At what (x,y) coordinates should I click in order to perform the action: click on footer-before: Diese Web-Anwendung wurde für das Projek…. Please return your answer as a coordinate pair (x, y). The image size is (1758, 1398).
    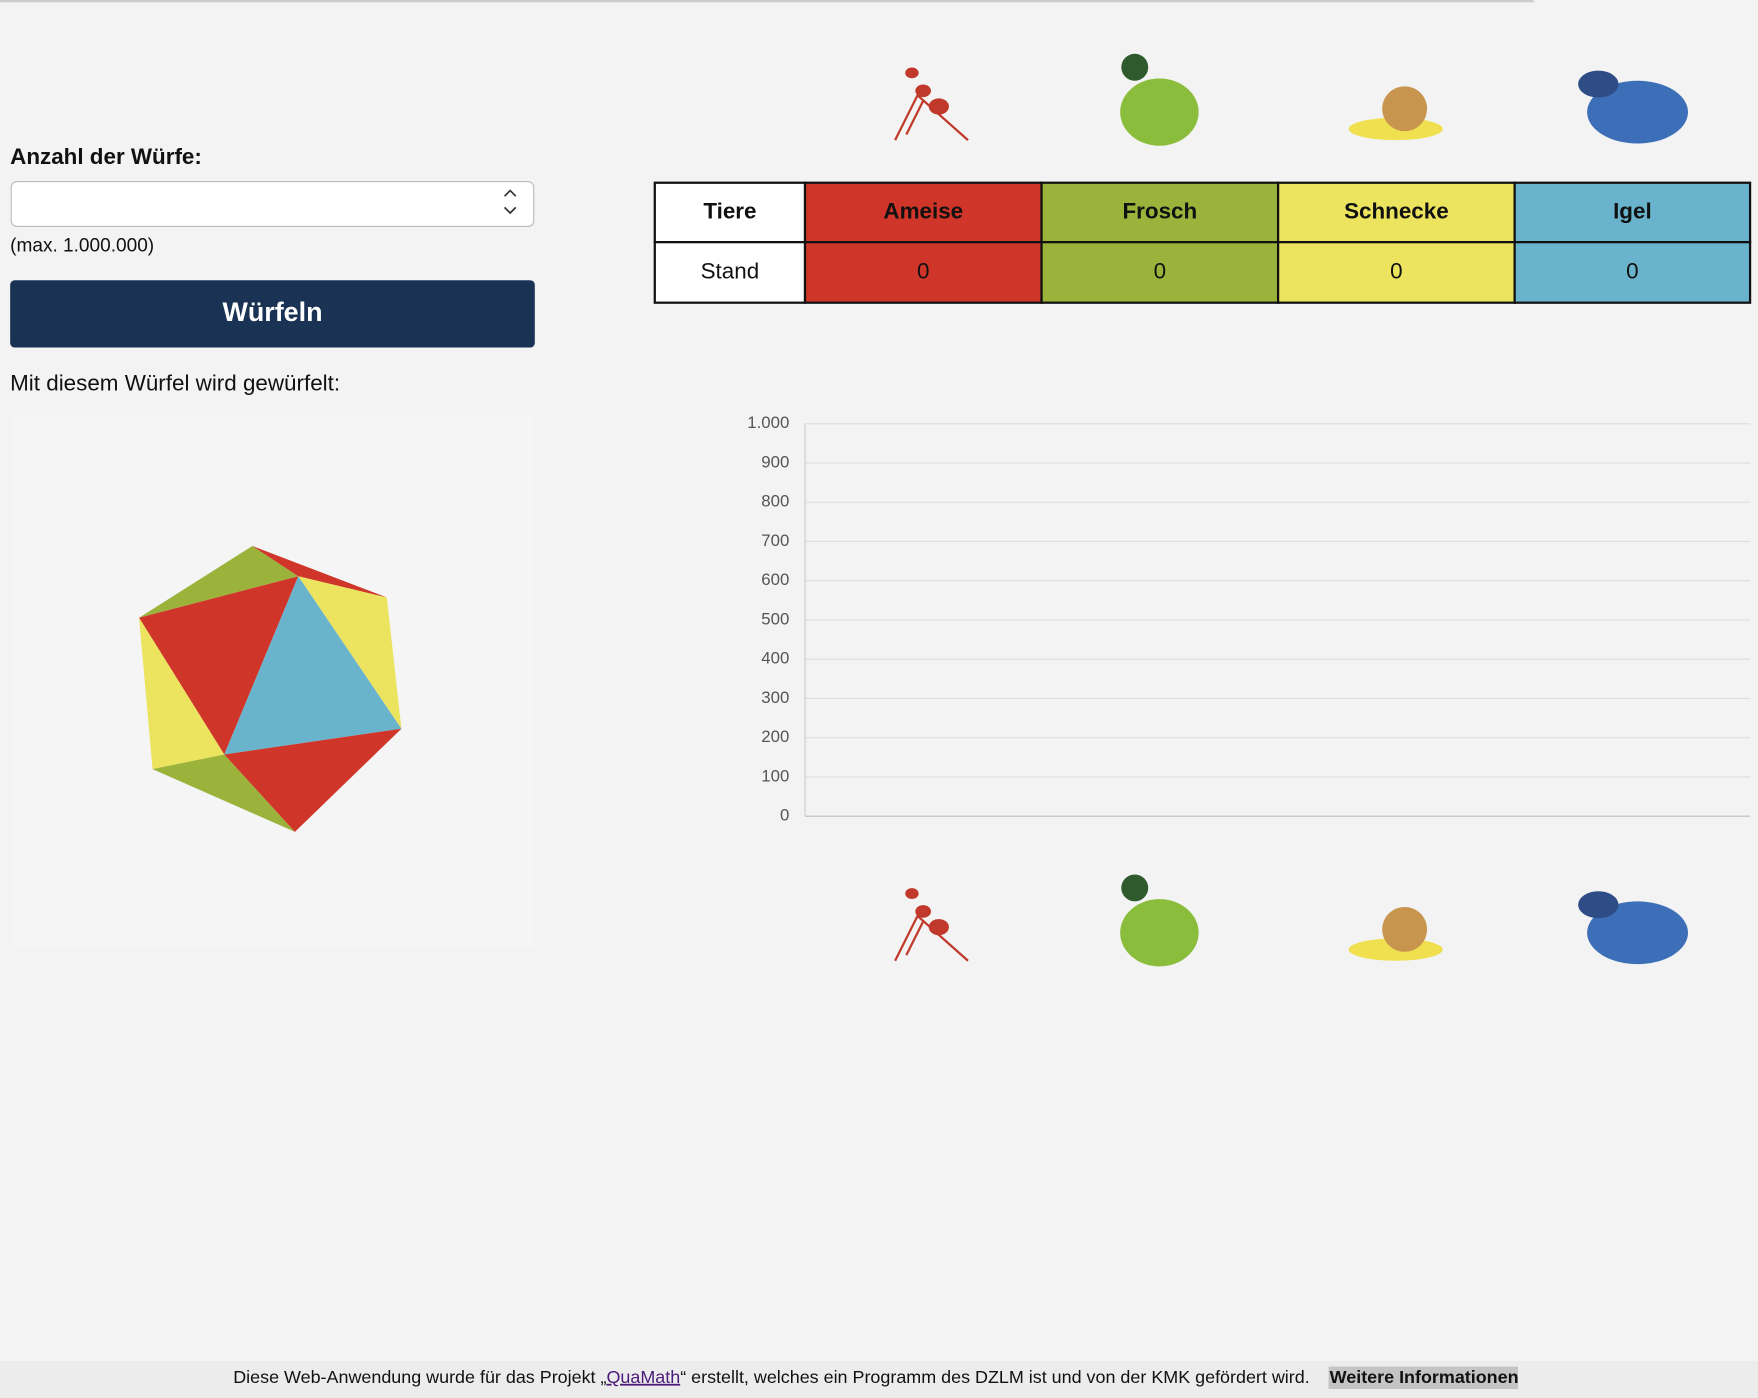
    Looking at the image, I should click on (419, 1377).